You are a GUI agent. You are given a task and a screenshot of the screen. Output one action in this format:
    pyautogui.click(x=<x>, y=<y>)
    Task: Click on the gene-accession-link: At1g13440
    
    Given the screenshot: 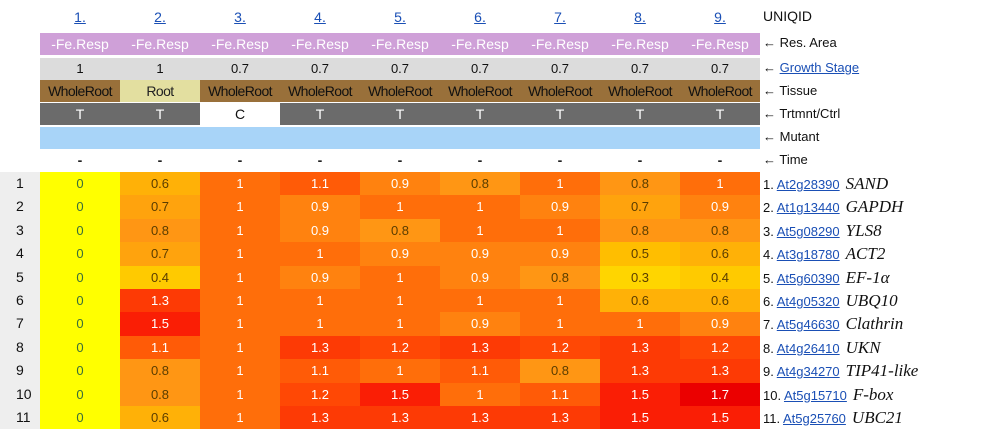 What is the action you would take?
    pyautogui.click(x=808, y=208)
    